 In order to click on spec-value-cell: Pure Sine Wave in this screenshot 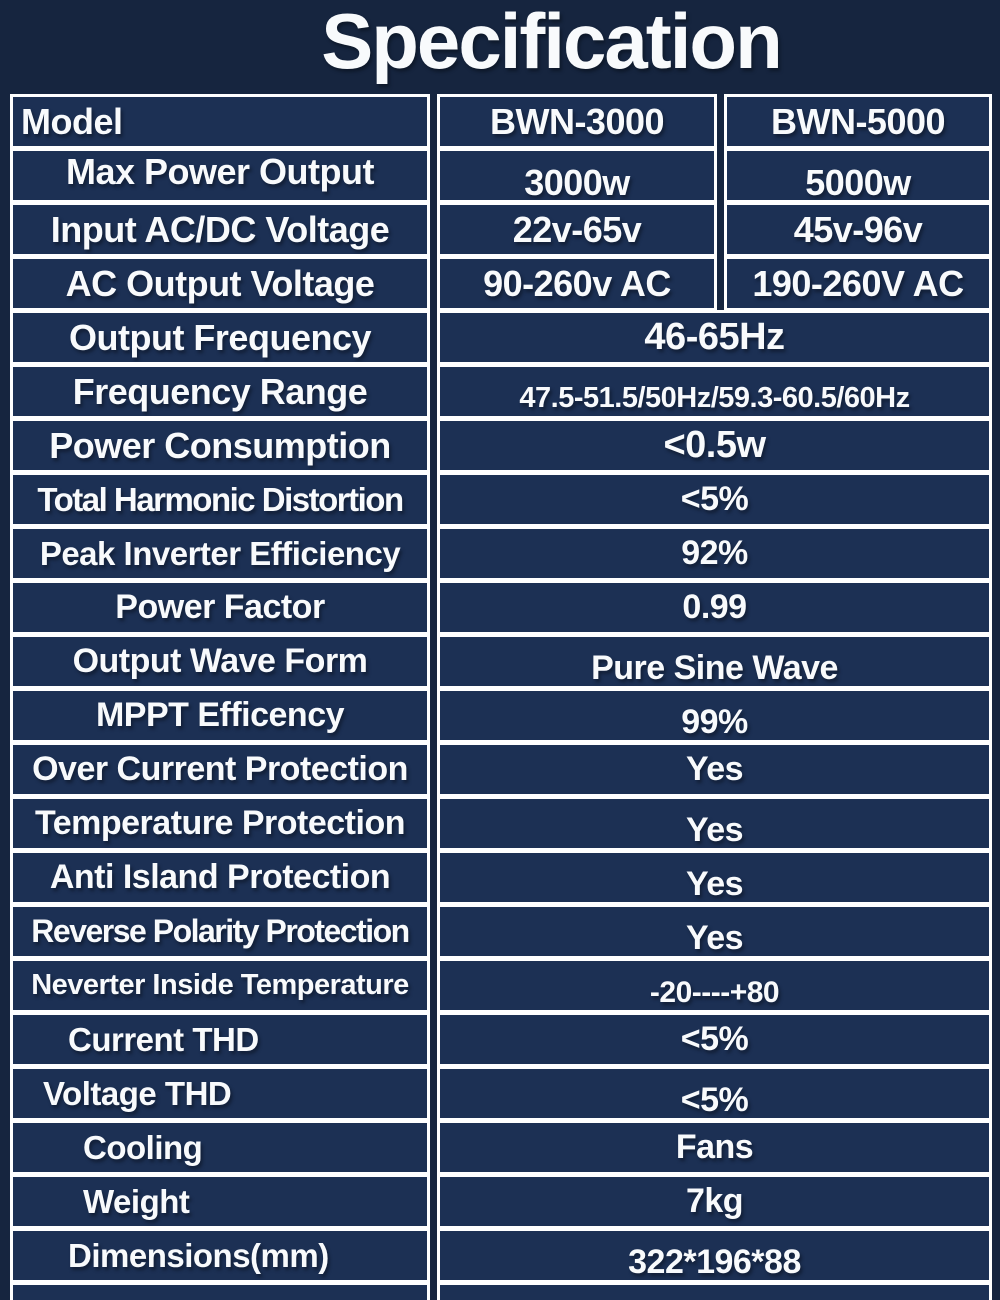, I will do `click(714, 661)`.